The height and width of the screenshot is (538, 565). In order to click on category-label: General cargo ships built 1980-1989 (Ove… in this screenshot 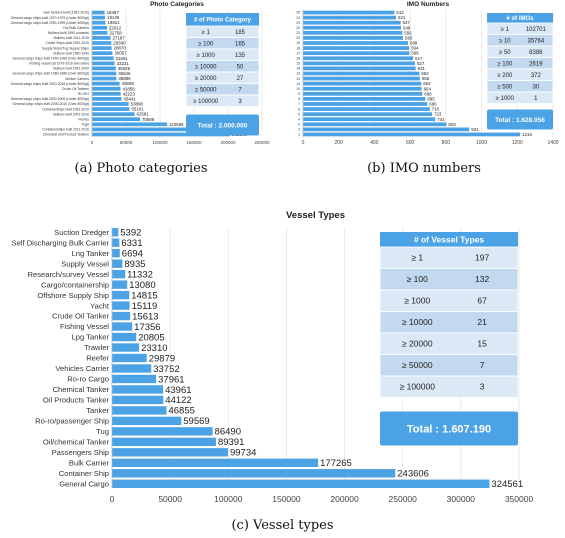, I will do `click(50, 74)`.